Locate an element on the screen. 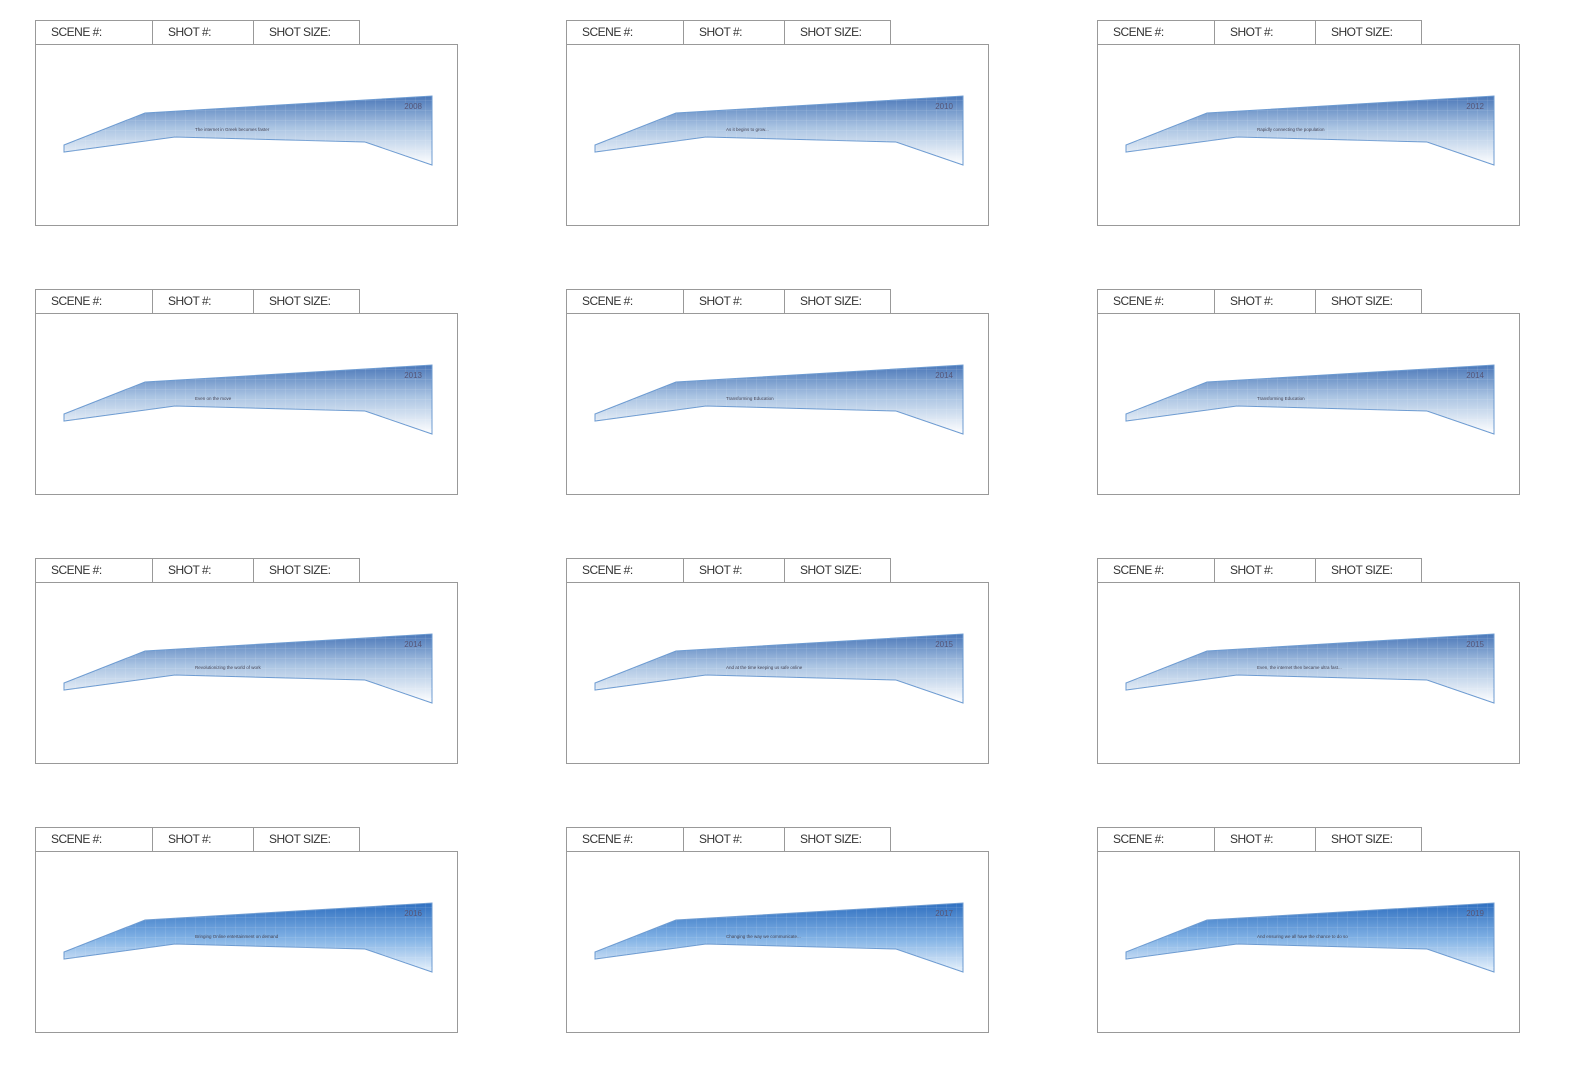 This screenshot has height=1089, width=1570. caption: Rapidly connecting the population is located at coordinates (1291, 129).